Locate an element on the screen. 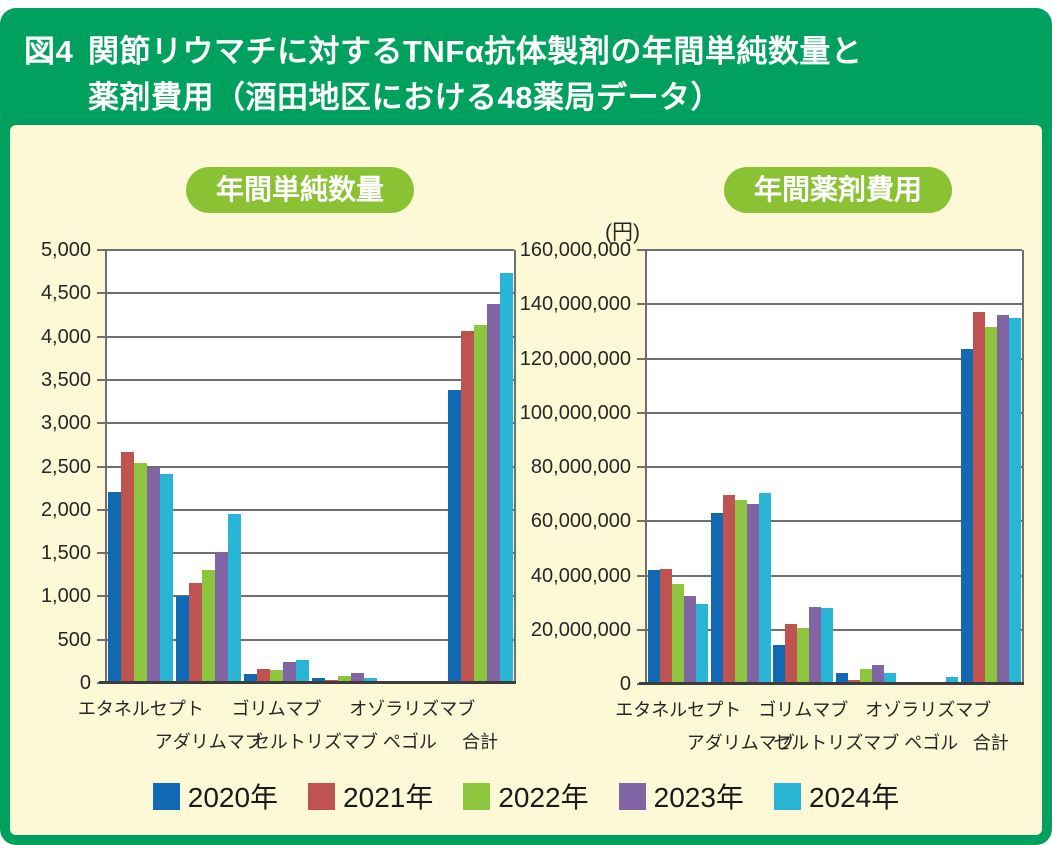  y-axis-label: 3,000 is located at coordinates (65, 423).